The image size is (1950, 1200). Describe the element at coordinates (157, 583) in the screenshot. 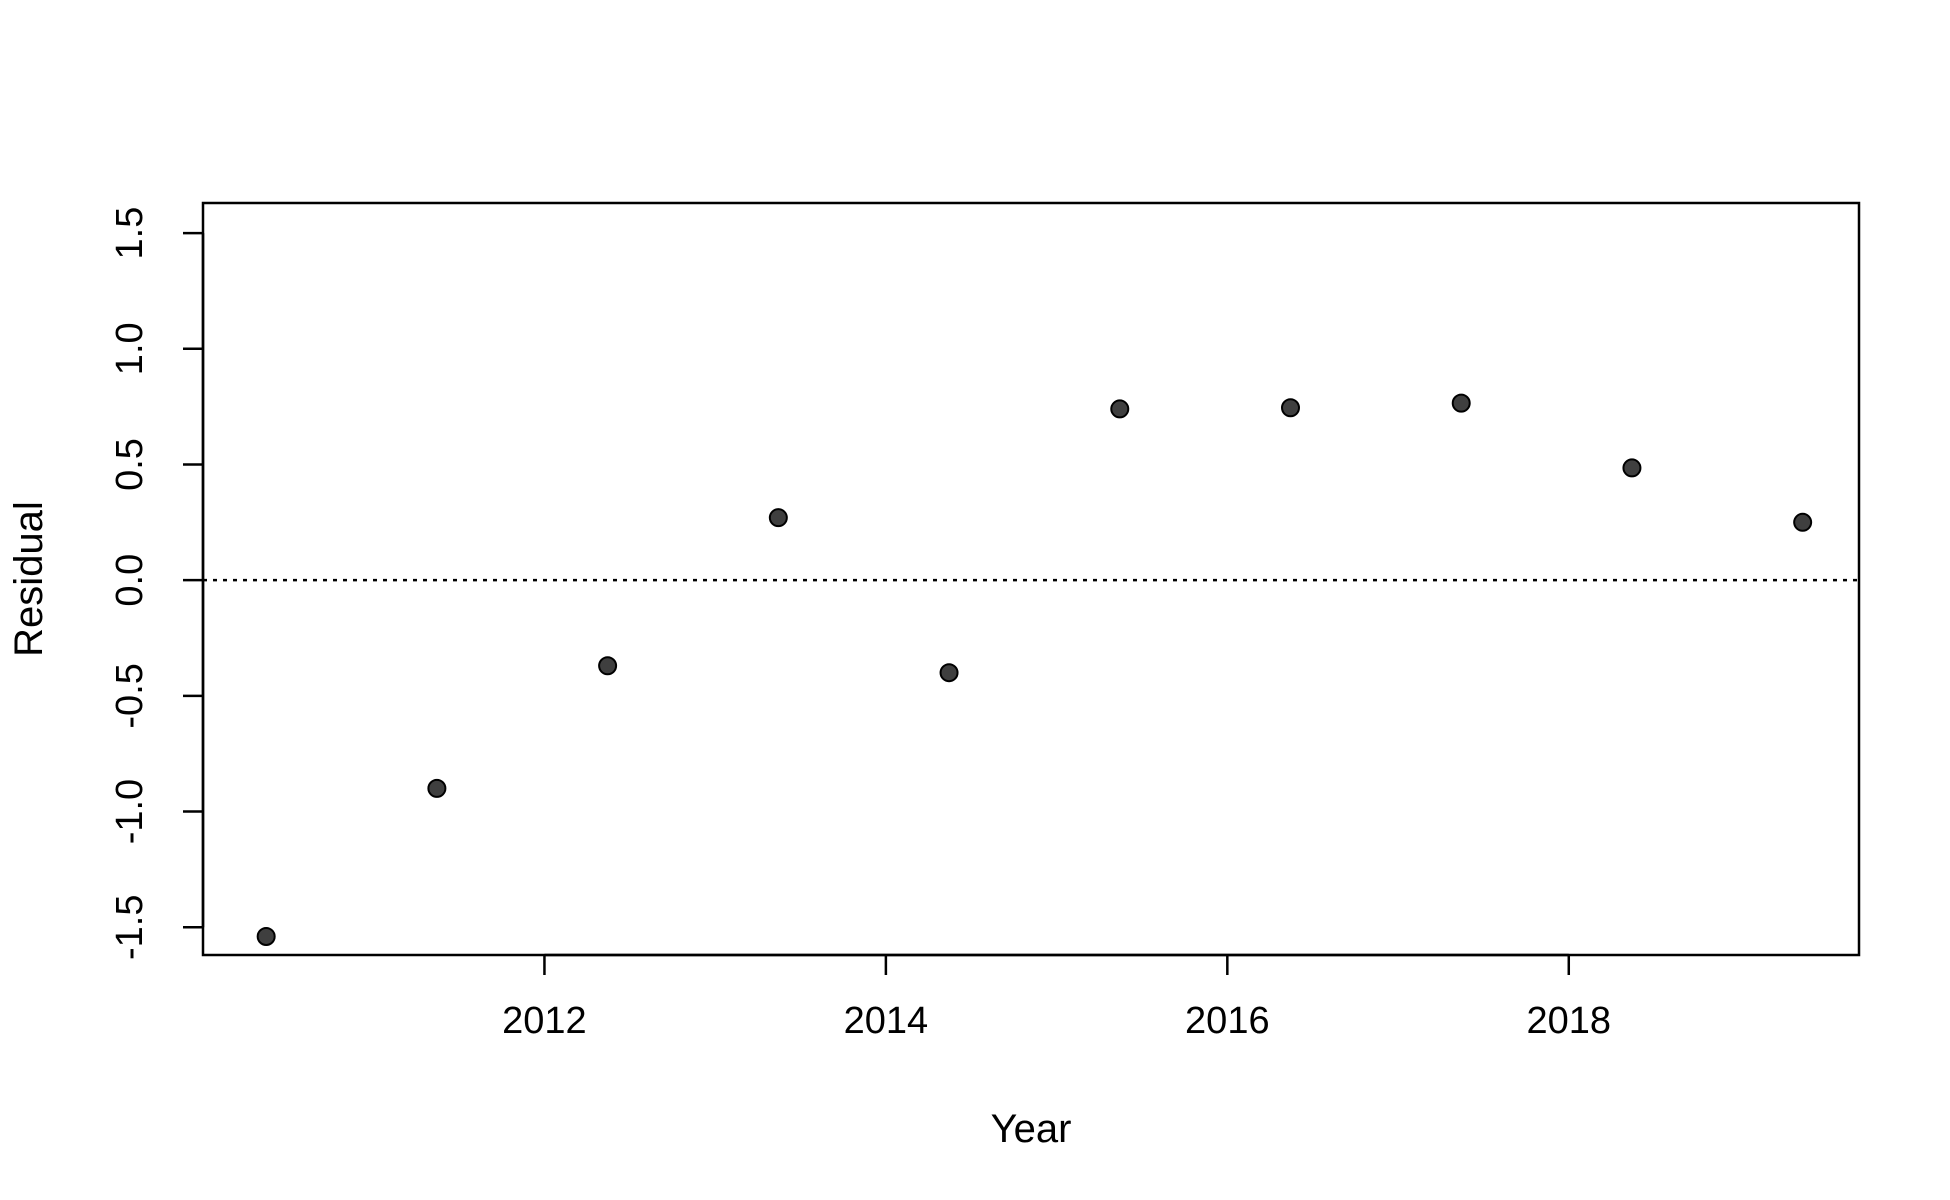

I see `y-axis: -1.5 -1.0 -0.5 0.0 0.5 1.0 1.5` at that location.